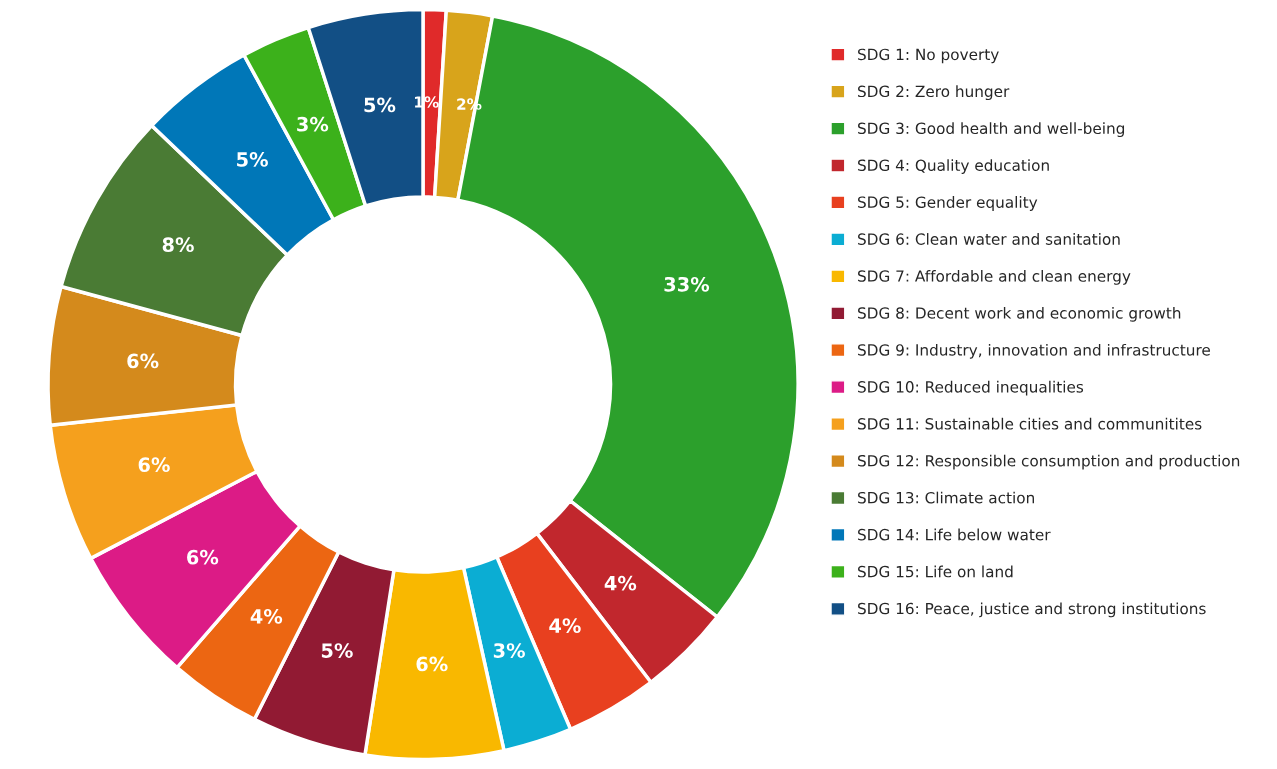 Image resolution: width=1277 pixels, height=769 pixels. What do you see at coordinates (934, 93) in the screenshot?
I see `legend-label: SDG 2: Zero hunger` at bounding box center [934, 93].